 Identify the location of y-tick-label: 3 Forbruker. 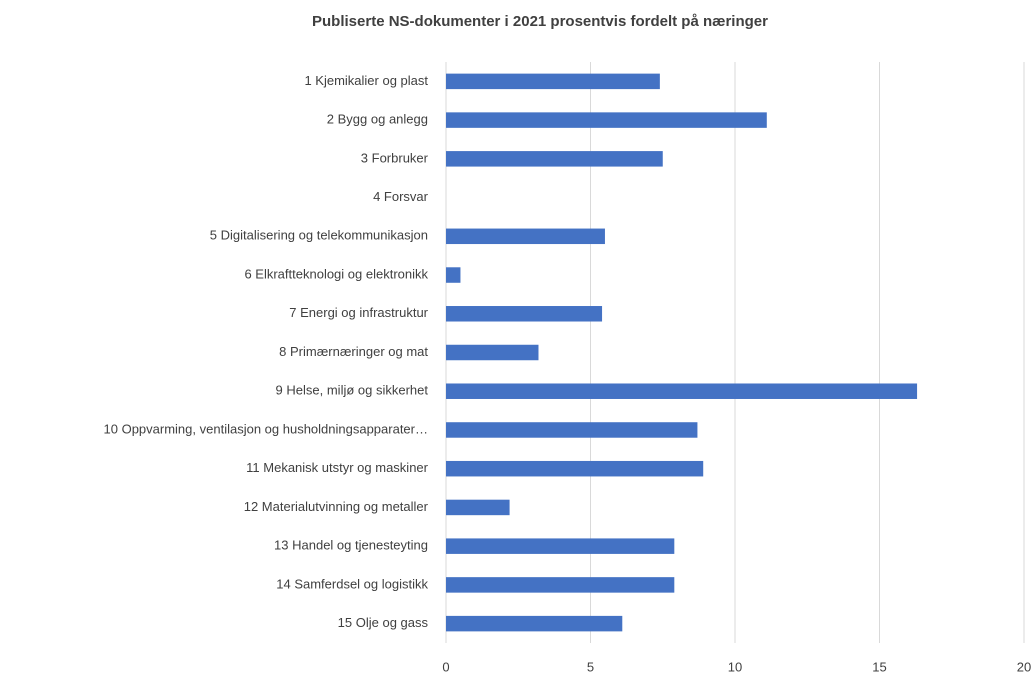
(395, 157).